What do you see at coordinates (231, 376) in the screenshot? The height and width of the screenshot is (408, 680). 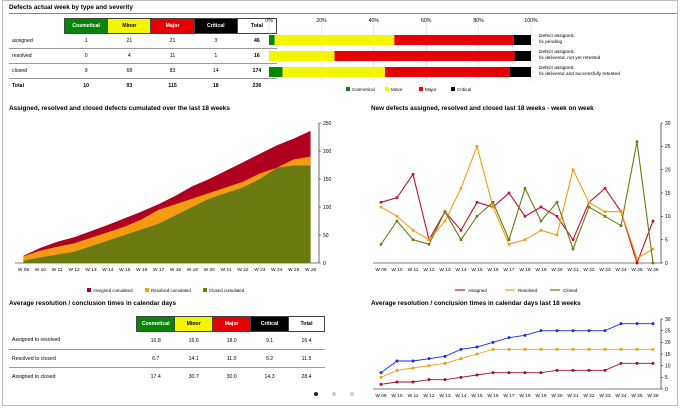 I see `cell-value: 30.0` at bounding box center [231, 376].